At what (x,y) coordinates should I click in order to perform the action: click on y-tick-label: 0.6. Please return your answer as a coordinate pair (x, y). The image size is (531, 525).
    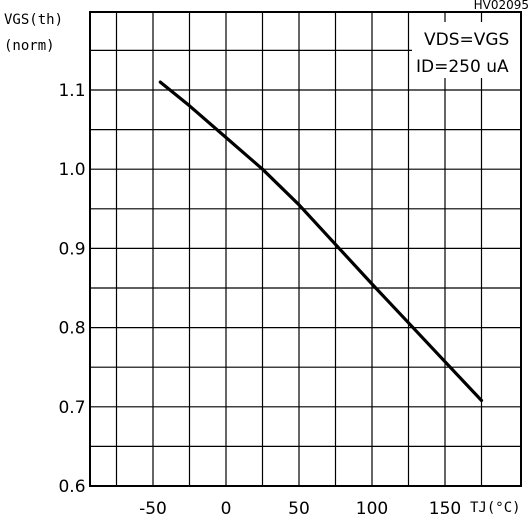
    Looking at the image, I should click on (71, 487).